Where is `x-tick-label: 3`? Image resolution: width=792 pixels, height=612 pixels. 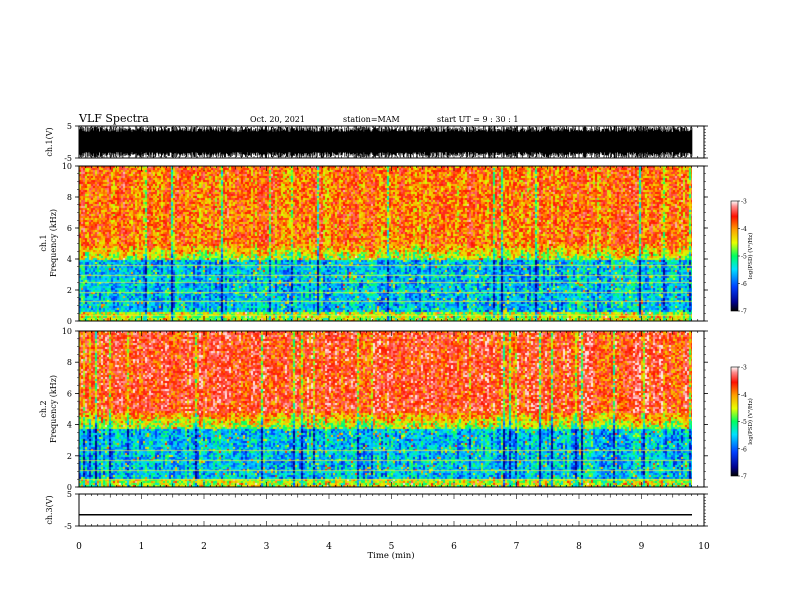
x-tick-label: 3 is located at coordinates (267, 547).